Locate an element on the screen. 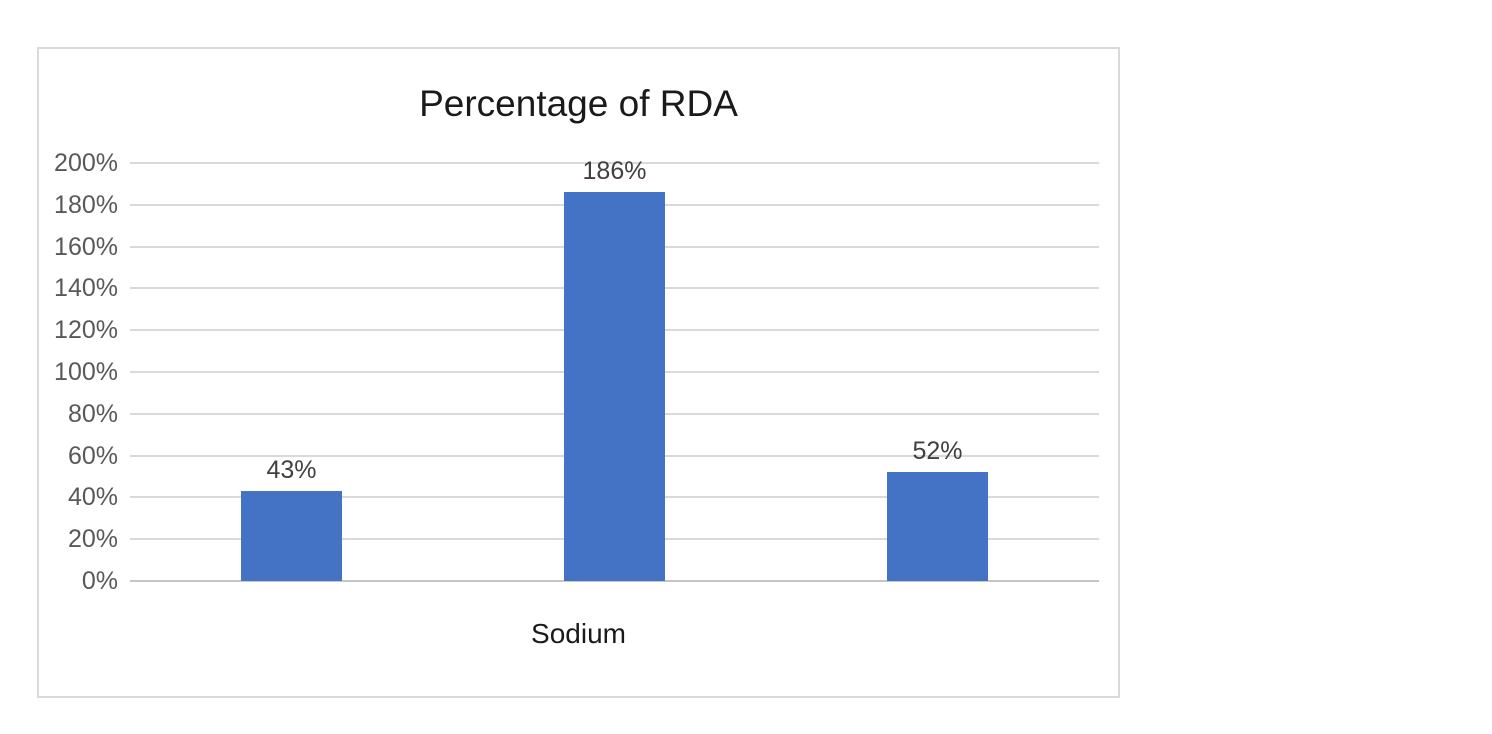 This screenshot has height=734, width=1492. y-axis-tick-label: 160% is located at coordinates (86, 246).